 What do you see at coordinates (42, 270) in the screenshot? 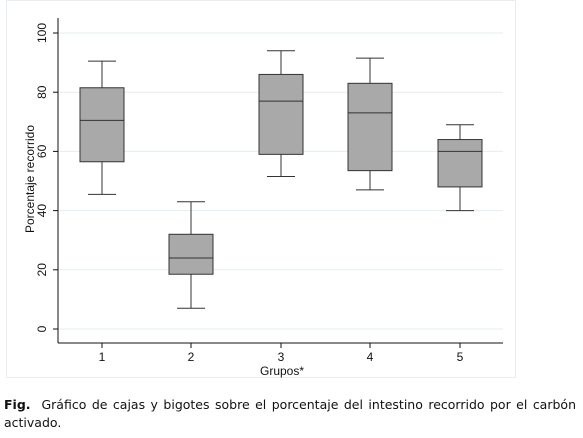
I see `y-tick-label: 20` at bounding box center [42, 270].